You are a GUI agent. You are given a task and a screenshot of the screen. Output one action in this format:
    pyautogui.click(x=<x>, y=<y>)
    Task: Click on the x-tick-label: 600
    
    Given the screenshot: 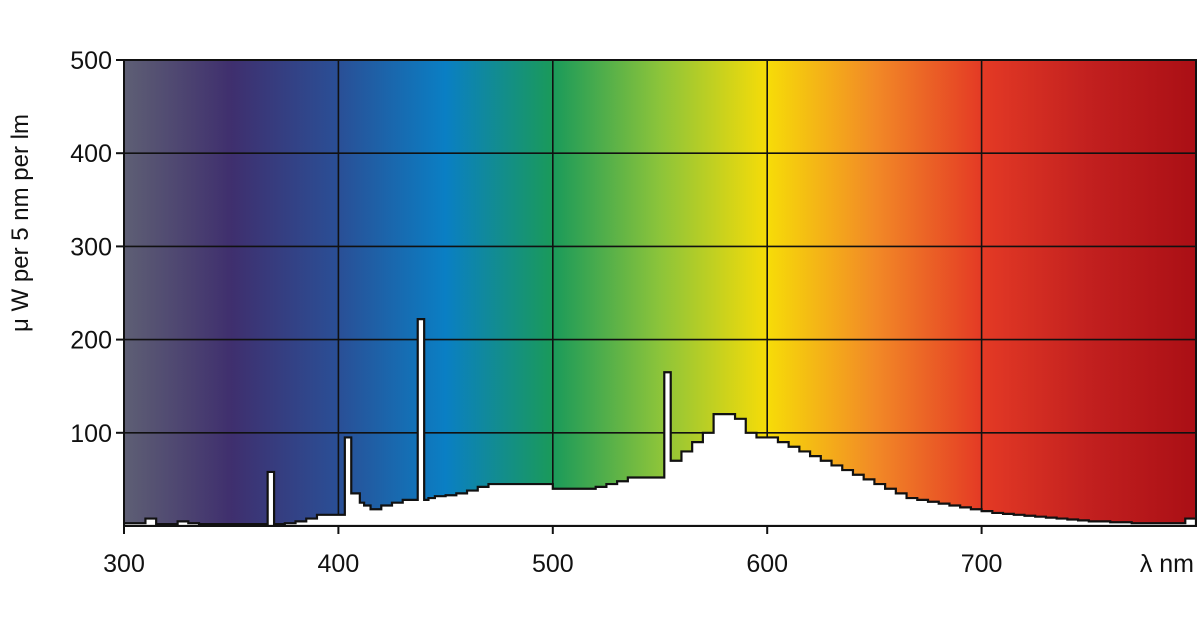 What is the action you would take?
    pyautogui.click(x=767, y=564)
    